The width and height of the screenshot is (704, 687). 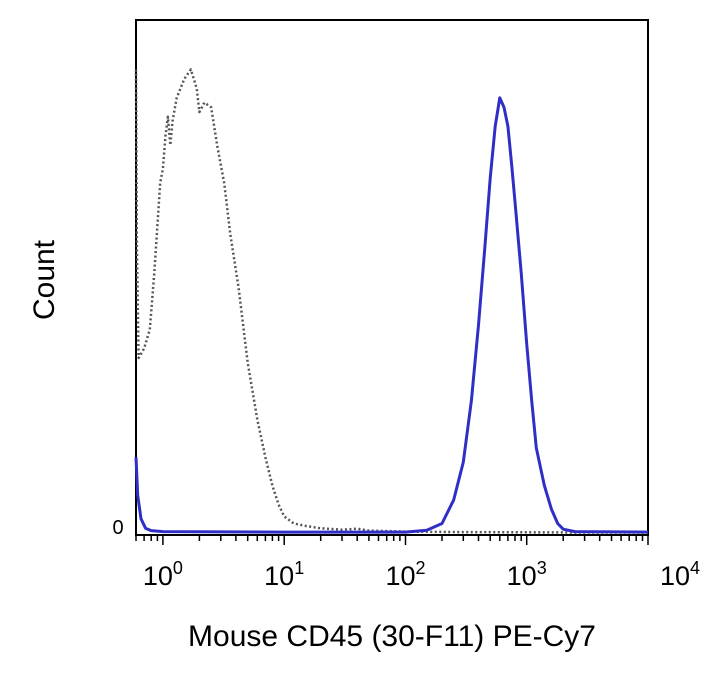 What do you see at coordinates (680, 574) in the screenshot?
I see `x-tick-label: 10⁴` at bounding box center [680, 574].